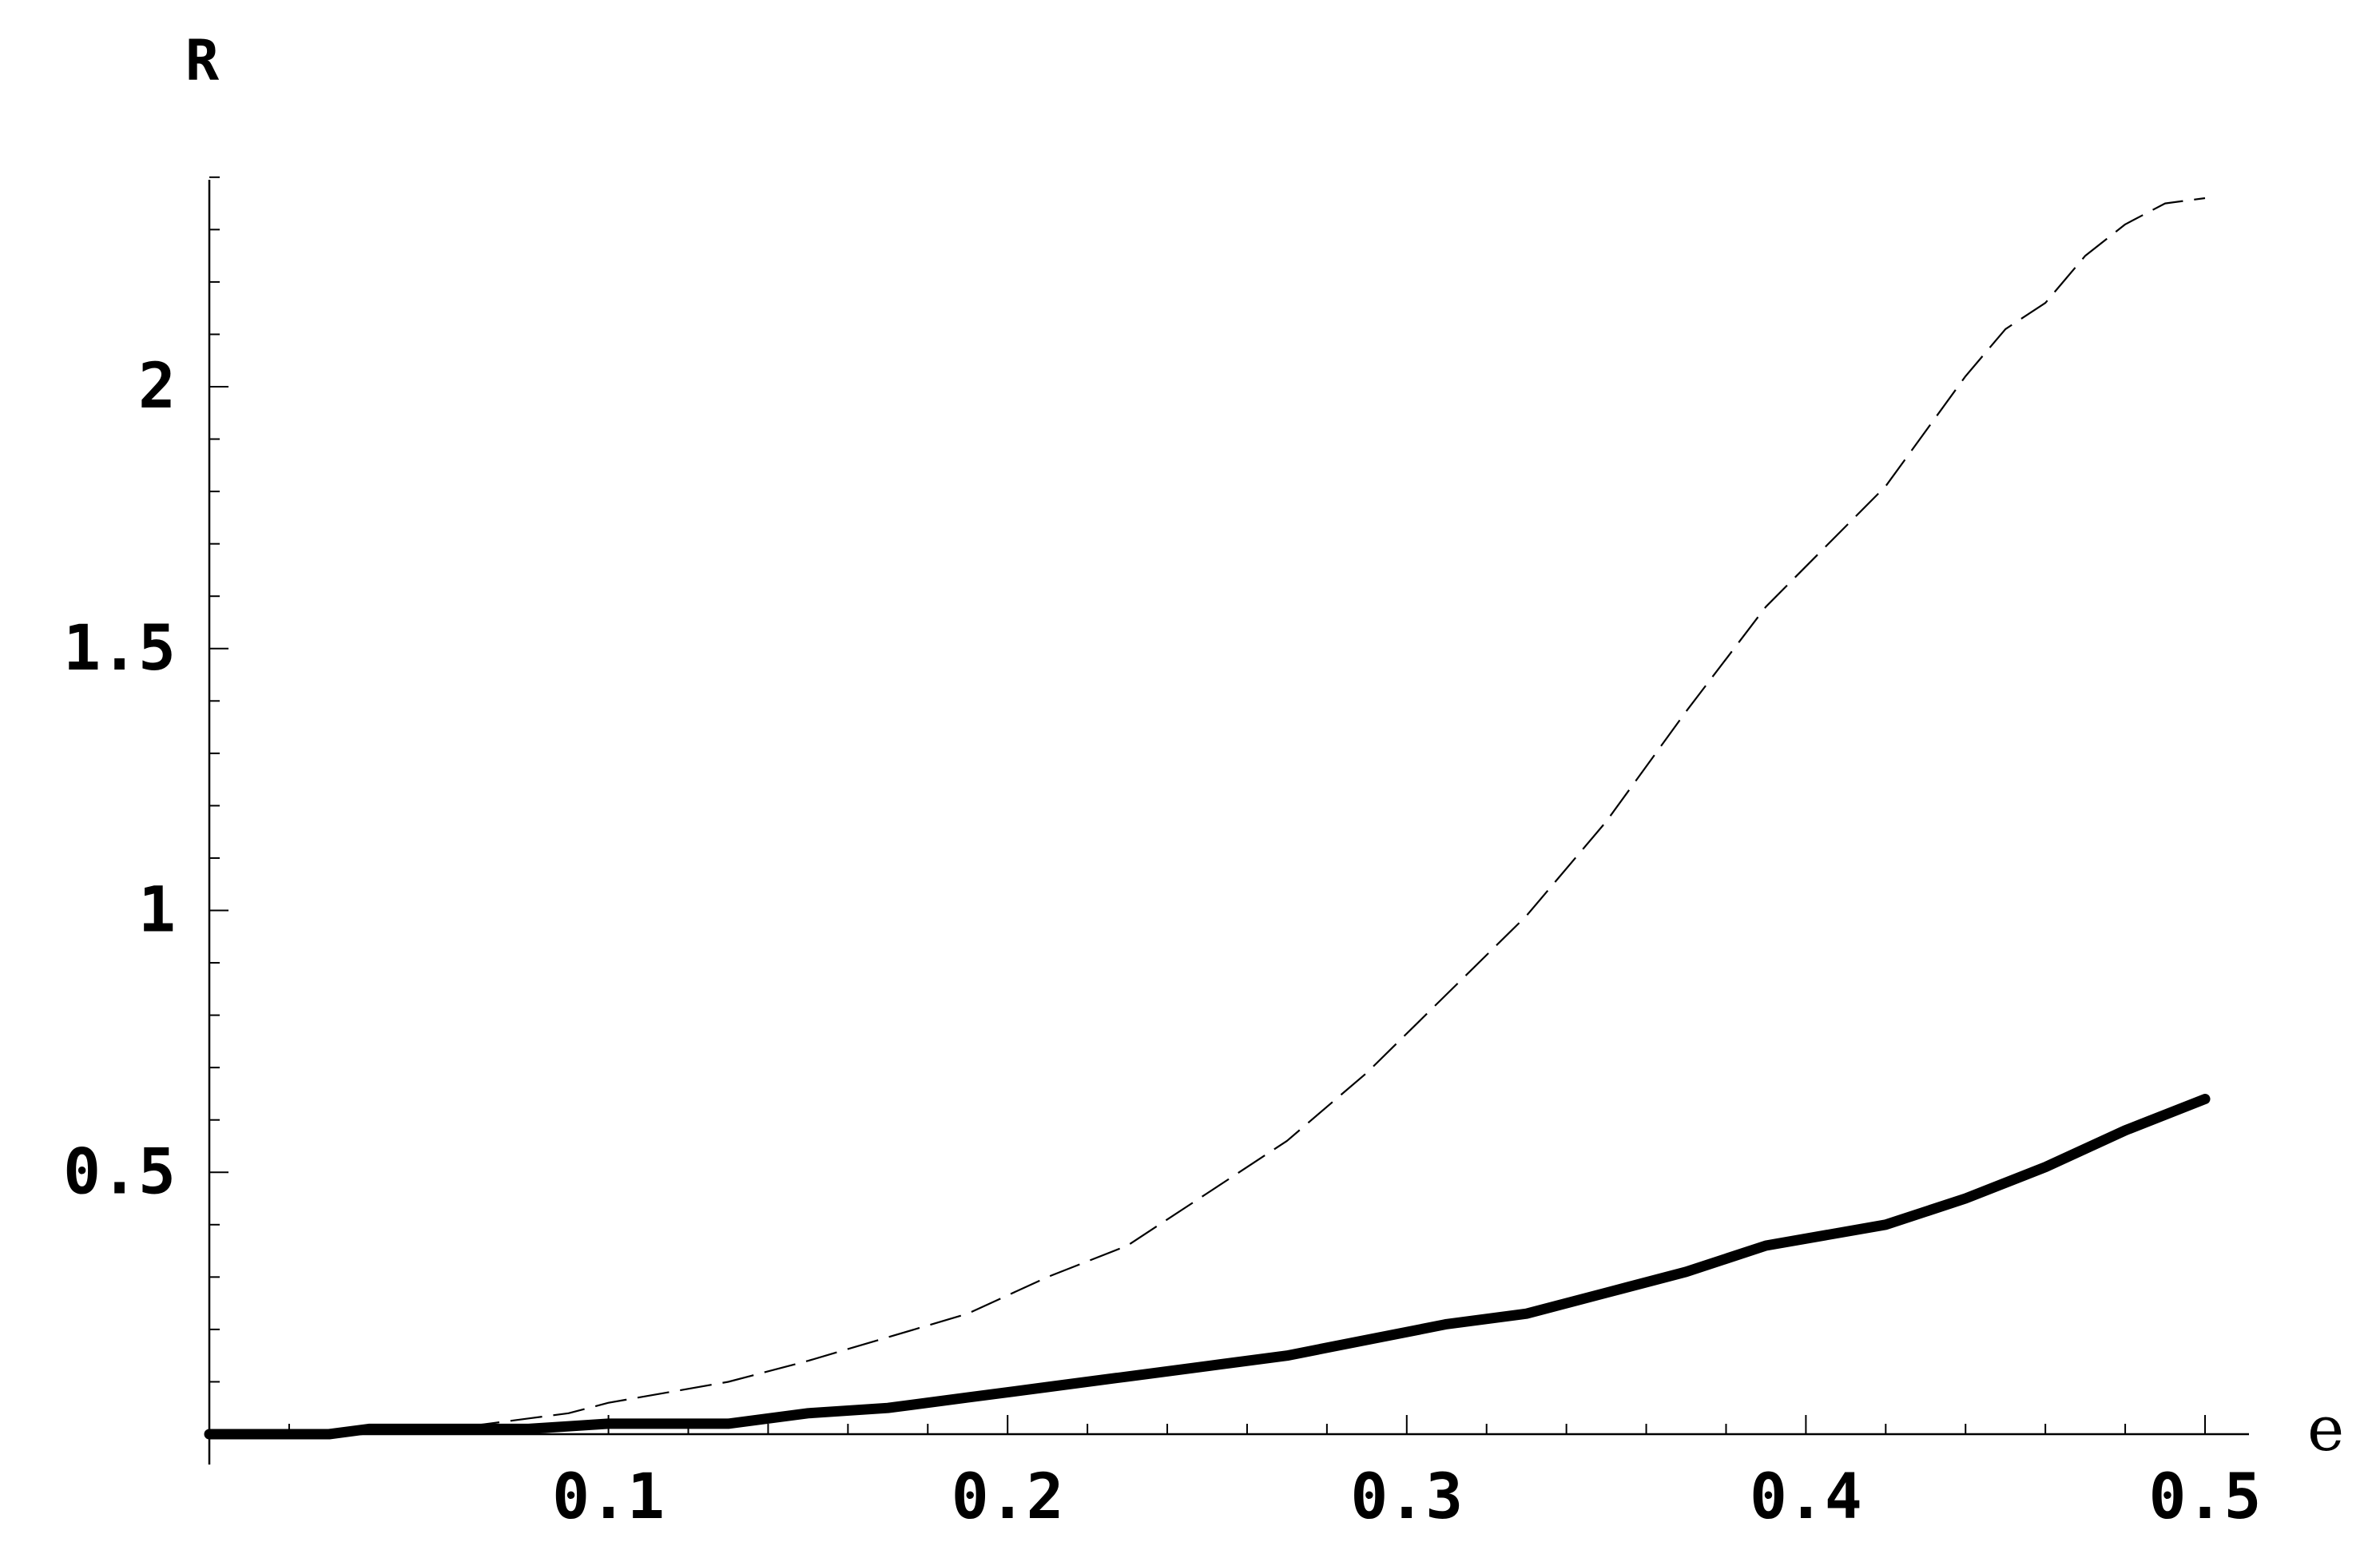  I want to click on y-axis-title: R, so click(202, 60).